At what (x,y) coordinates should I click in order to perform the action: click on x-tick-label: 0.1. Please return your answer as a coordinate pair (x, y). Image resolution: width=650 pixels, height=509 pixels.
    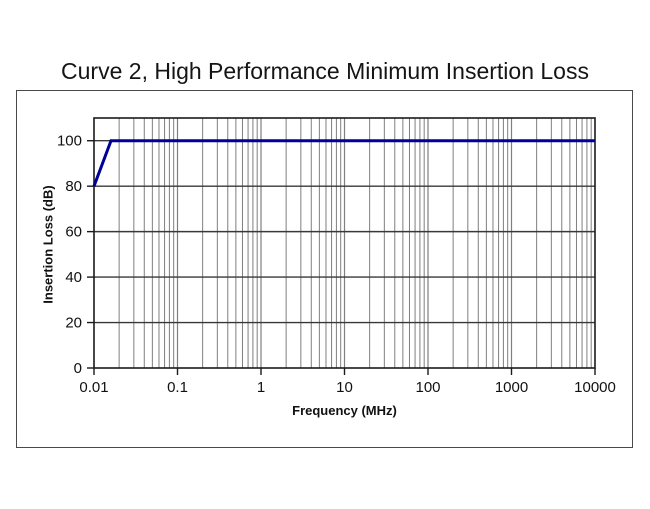
    Looking at the image, I should click on (177, 387).